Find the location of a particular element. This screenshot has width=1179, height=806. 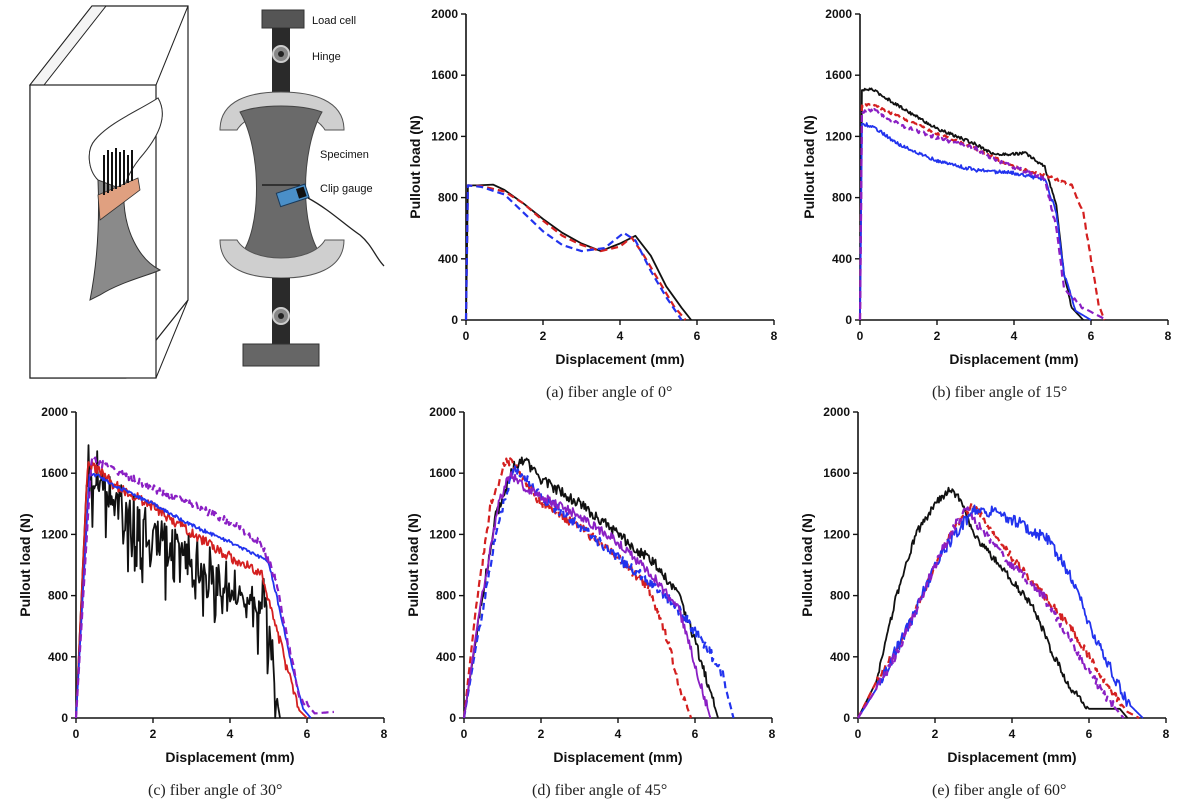

caption-a: (a) fiber angle of 0° is located at coordinates (609, 392).